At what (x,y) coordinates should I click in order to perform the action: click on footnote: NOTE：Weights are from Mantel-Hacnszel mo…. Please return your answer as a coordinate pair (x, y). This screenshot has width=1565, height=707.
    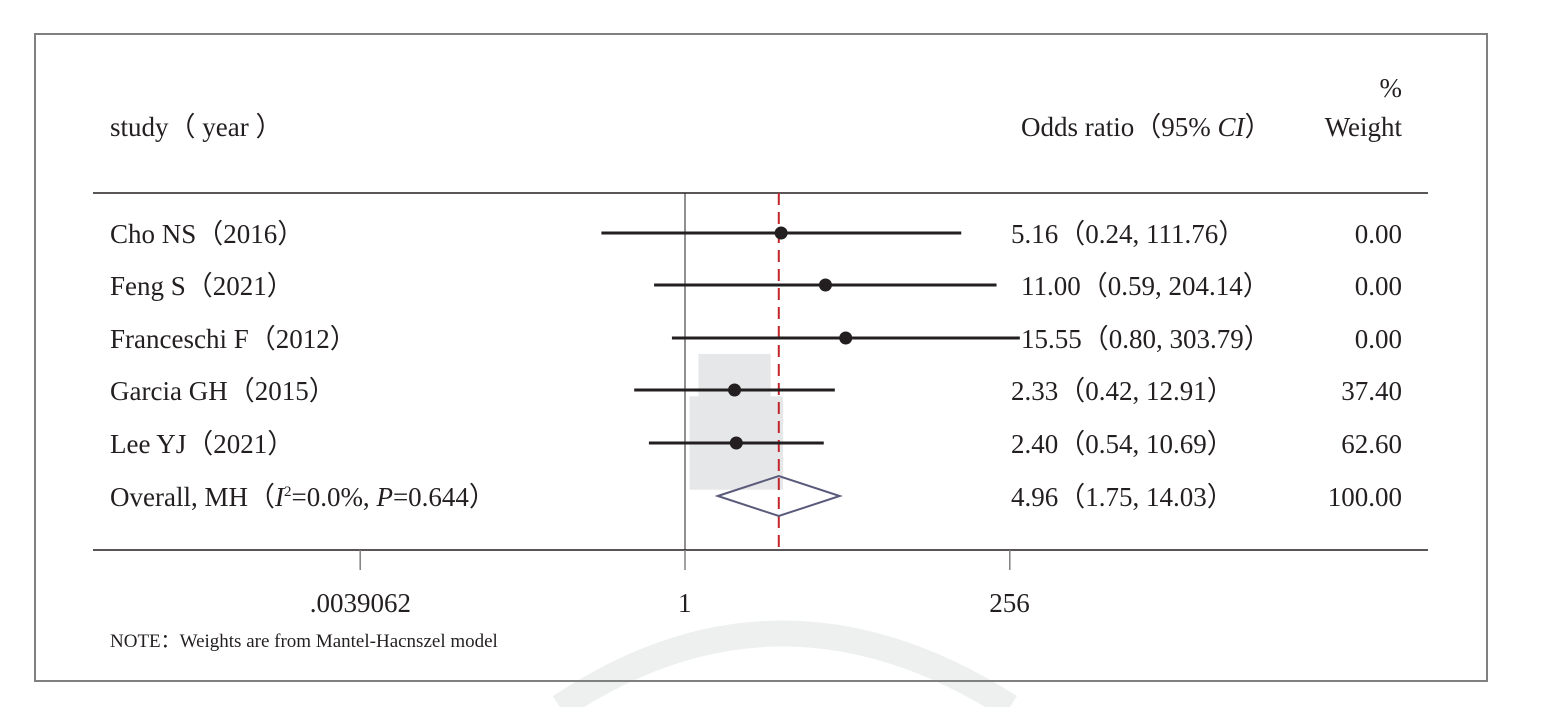
    Looking at the image, I should click on (304, 641).